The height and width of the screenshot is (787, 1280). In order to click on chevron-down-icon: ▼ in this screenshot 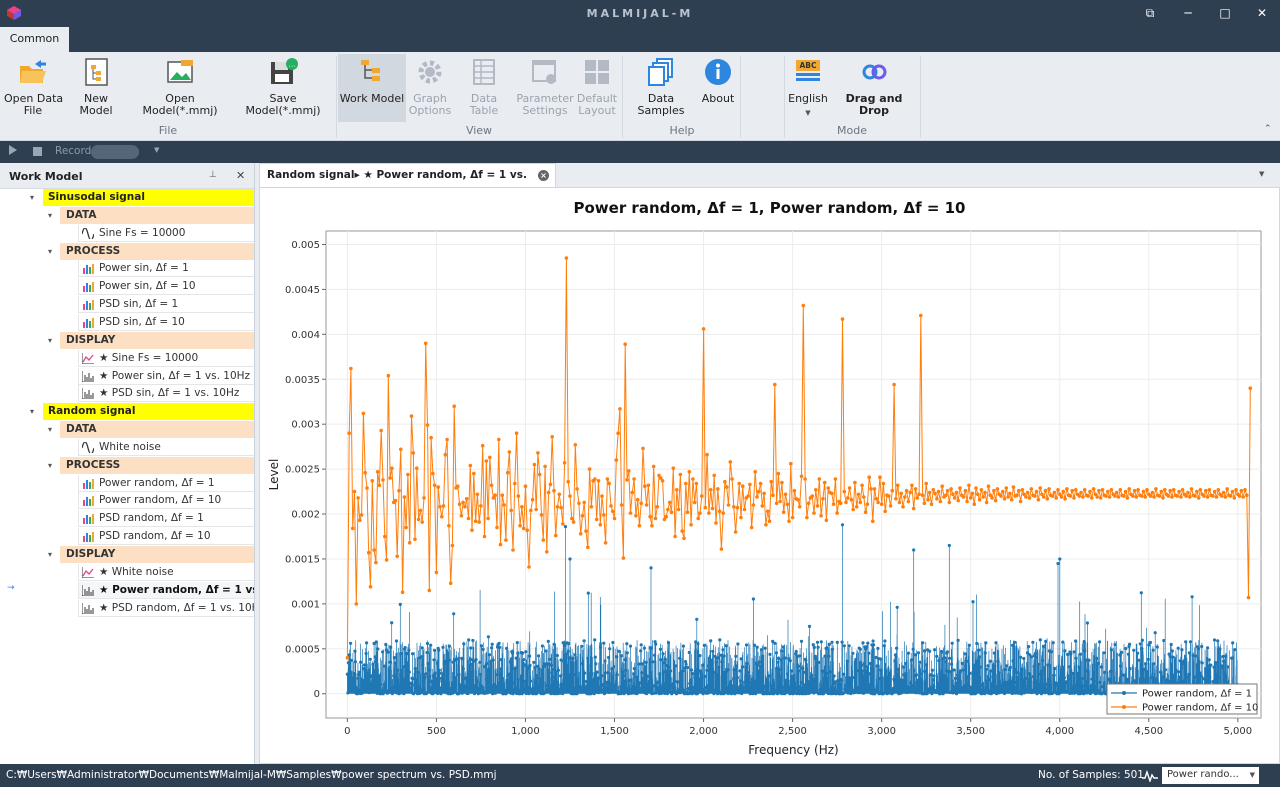, I will do `click(157, 150)`.